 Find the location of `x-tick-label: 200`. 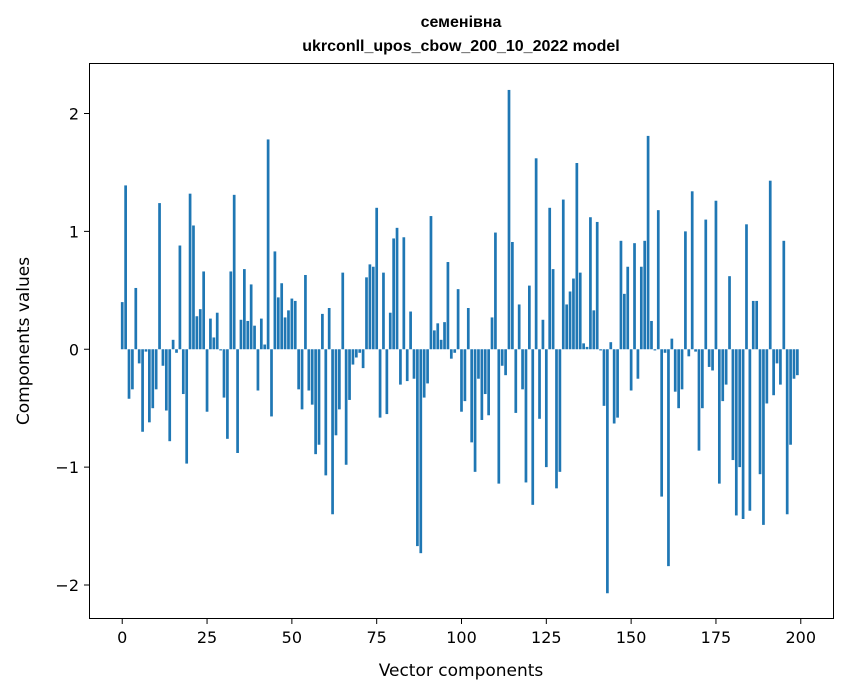

x-tick-label: 200 is located at coordinates (800, 637).